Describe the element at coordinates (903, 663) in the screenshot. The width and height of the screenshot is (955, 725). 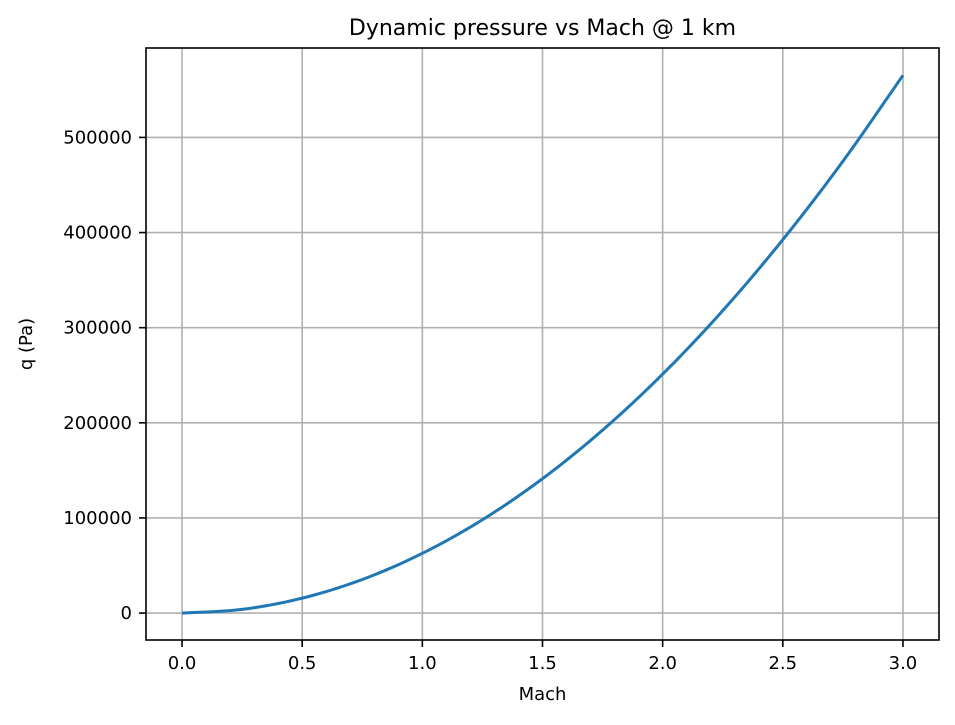
I see `x-tick-label: 3.0` at that location.